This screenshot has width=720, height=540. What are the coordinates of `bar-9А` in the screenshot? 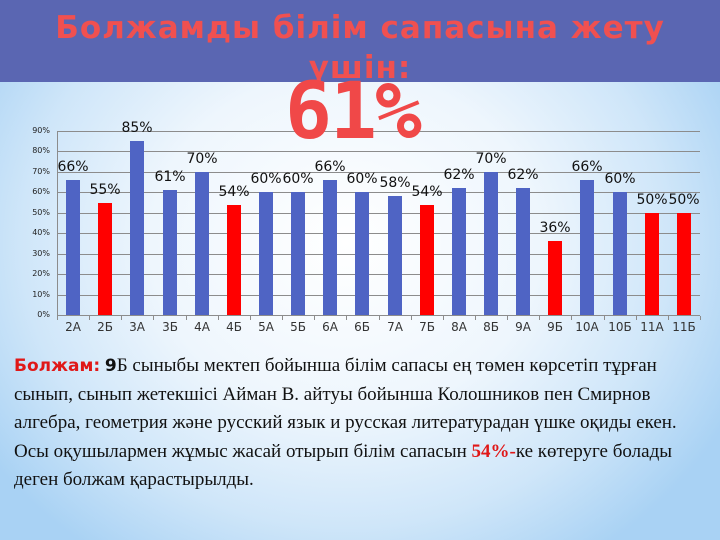 It's located at (523, 251).